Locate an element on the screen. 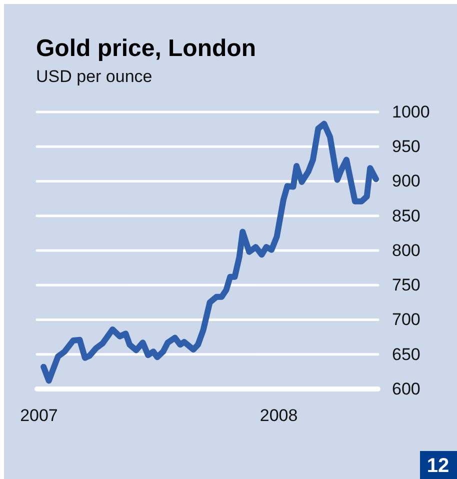 The height and width of the screenshot is (479, 457). y-tick-label: 1000 is located at coordinates (411, 112).